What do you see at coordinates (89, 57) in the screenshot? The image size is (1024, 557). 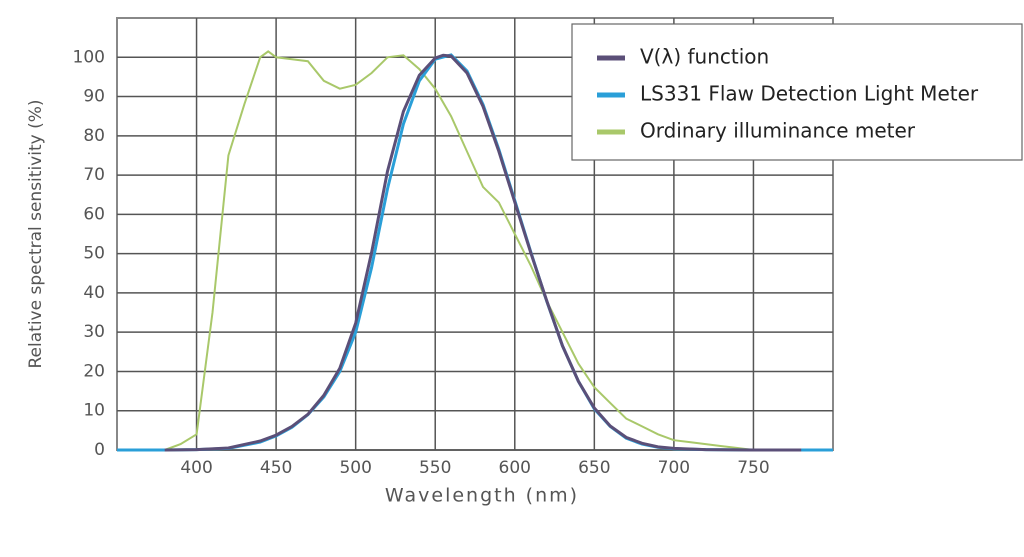 I see `y-tick-label: 100` at bounding box center [89, 57].